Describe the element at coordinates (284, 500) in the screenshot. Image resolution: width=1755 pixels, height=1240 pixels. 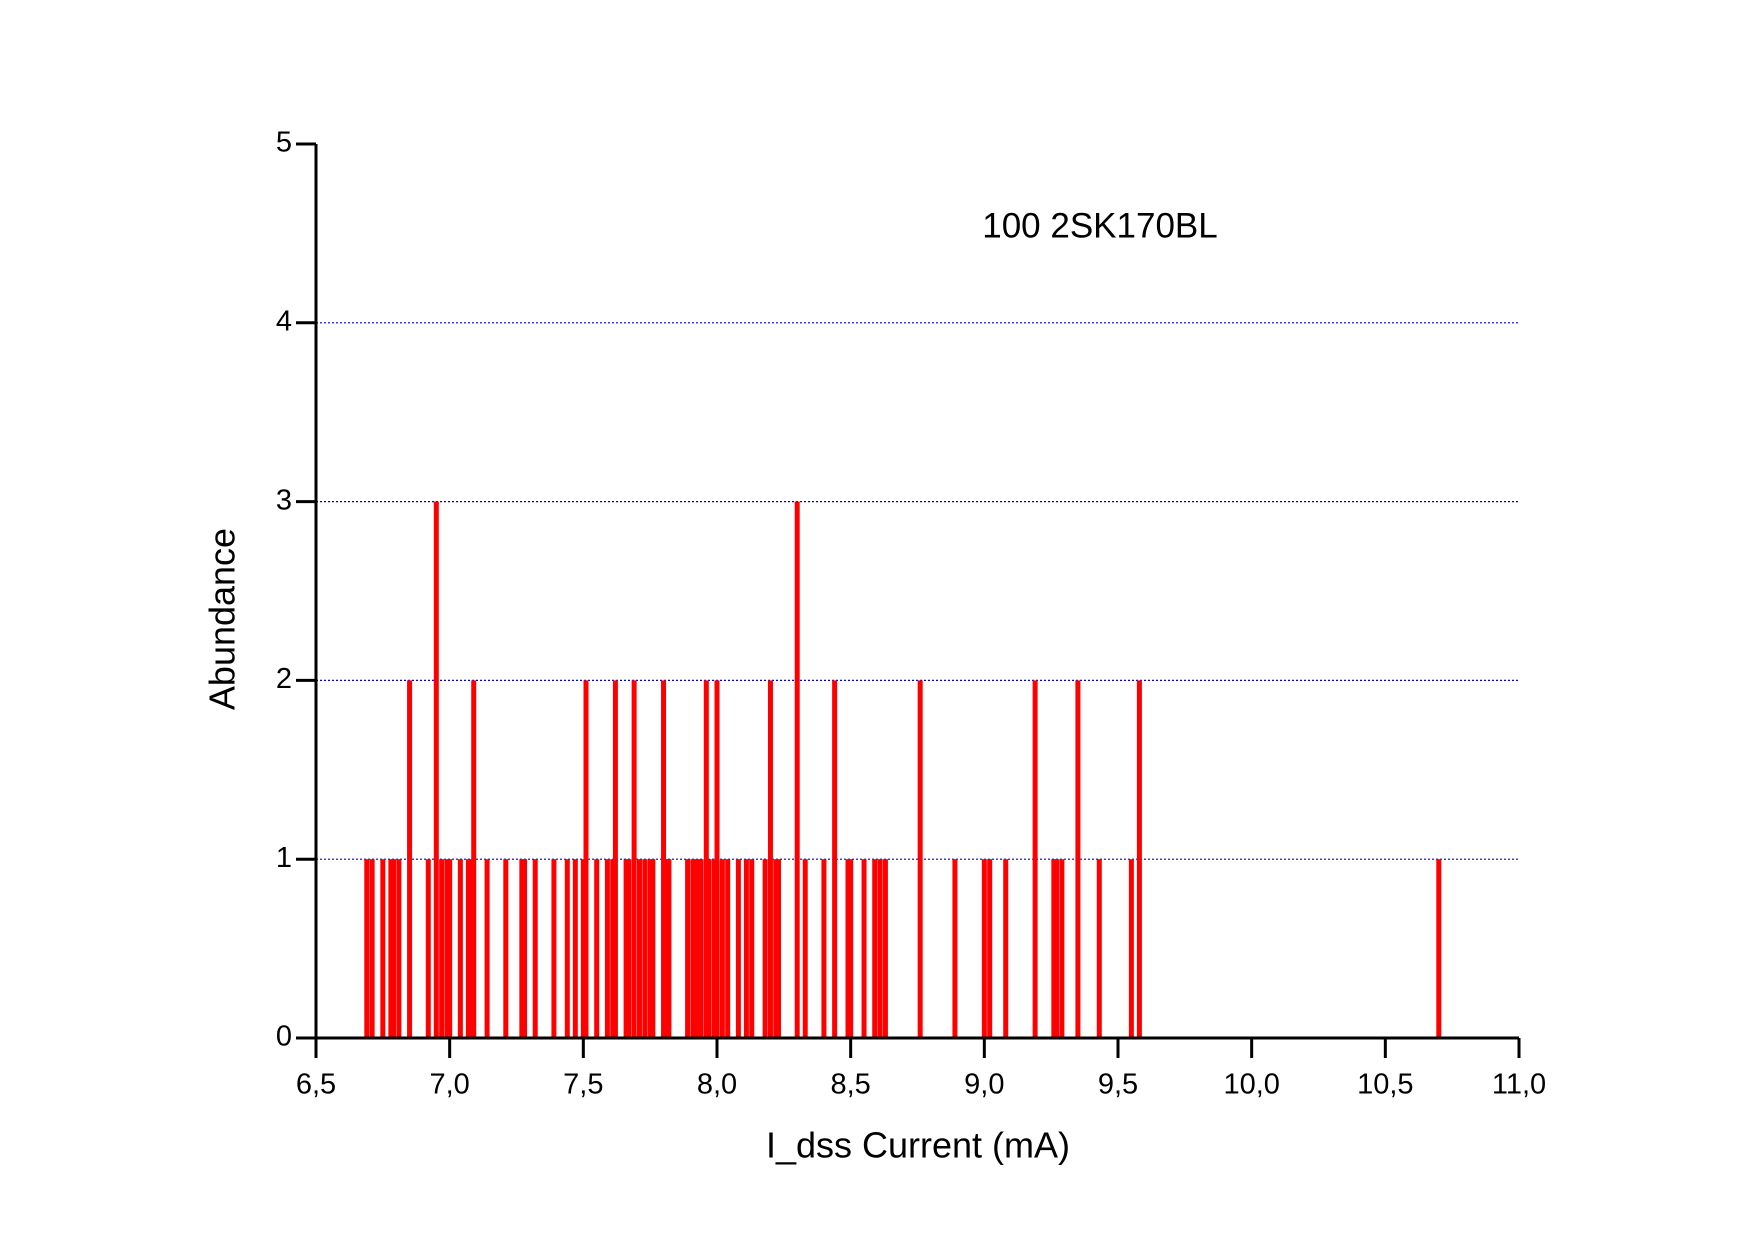
I see `y-tick-label: 3` at that location.